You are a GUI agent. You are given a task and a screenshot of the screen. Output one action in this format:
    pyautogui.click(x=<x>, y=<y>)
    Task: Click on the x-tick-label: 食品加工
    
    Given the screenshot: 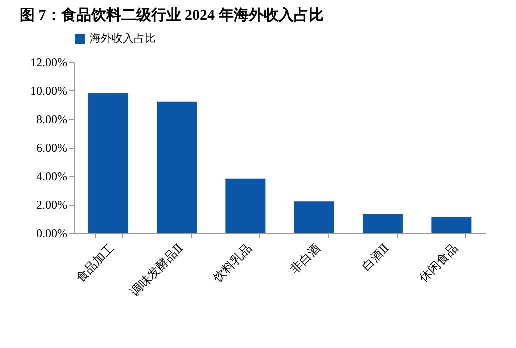 What is the action you would take?
    pyautogui.click(x=95, y=263)
    